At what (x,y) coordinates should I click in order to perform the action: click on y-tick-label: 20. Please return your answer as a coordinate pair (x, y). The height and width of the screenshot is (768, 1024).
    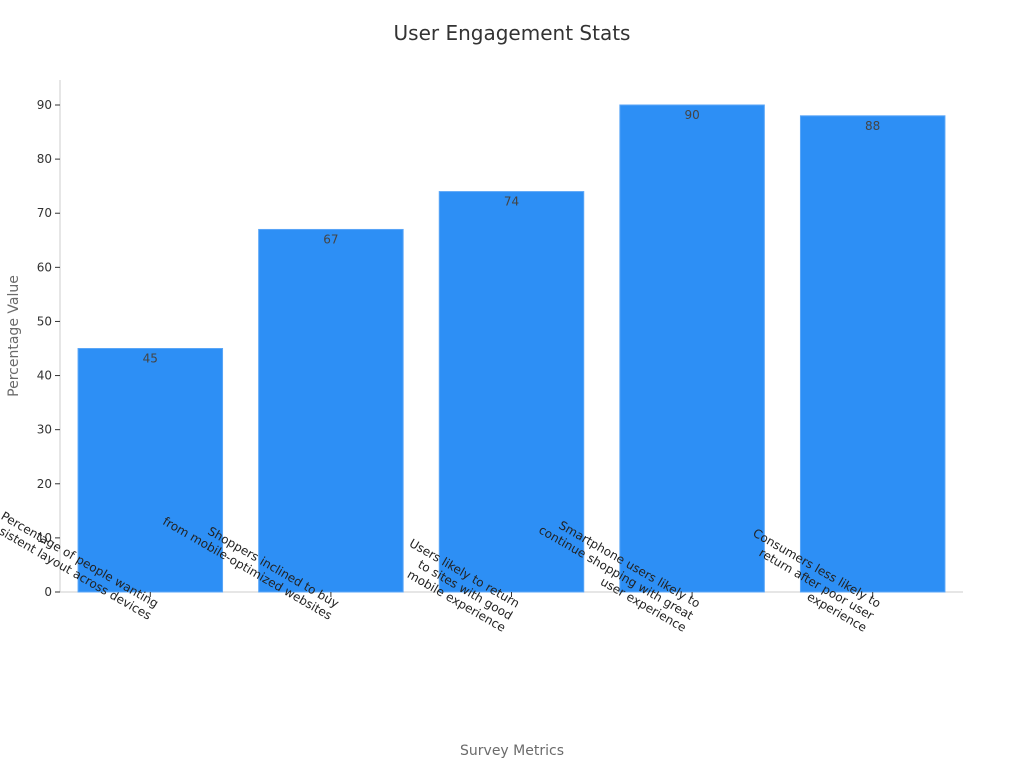
    Looking at the image, I should click on (44, 484).